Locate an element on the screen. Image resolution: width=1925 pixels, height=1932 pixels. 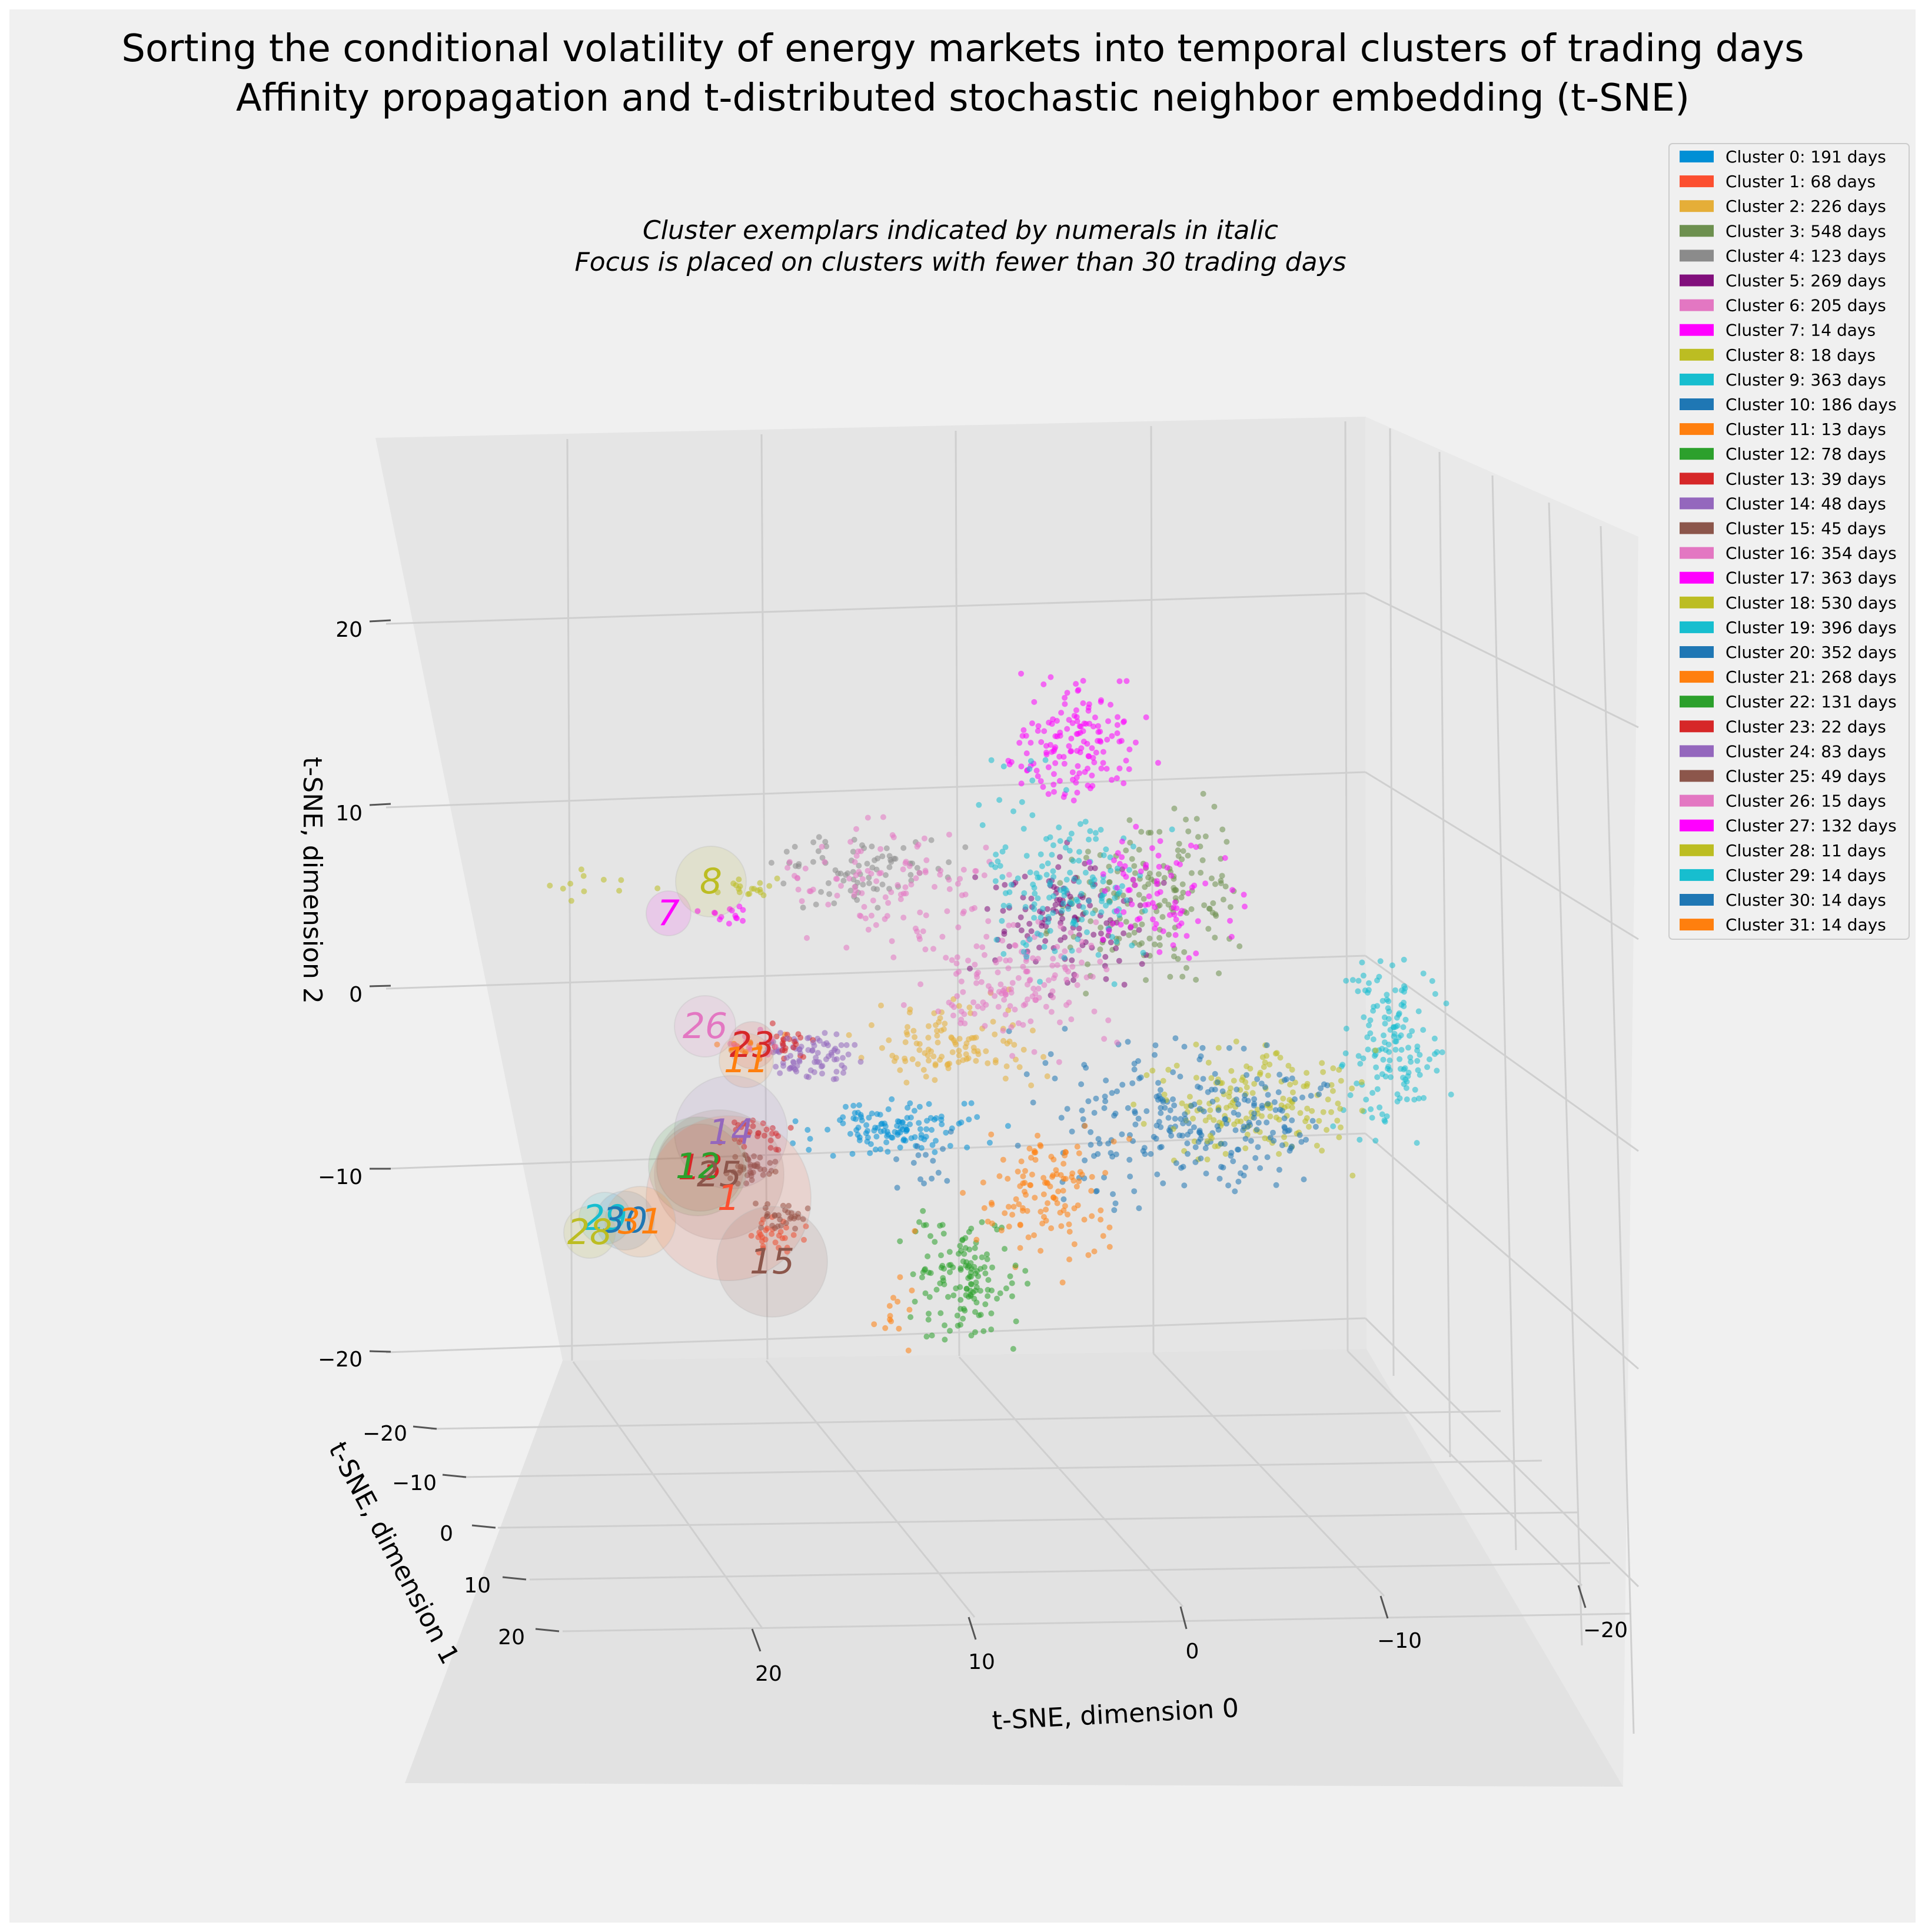
legend-label: Cluster 8: 18 days is located at coordinates (1800, 355).